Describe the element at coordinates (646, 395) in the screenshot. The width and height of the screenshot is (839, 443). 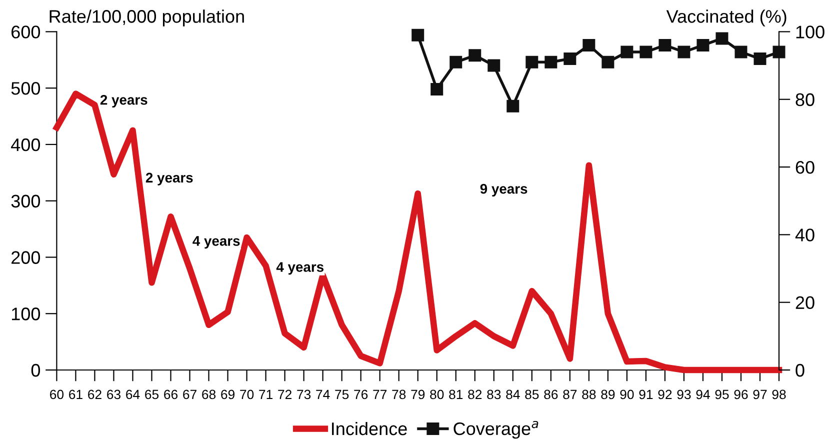
I see `x-tick-label: 91` at that location.